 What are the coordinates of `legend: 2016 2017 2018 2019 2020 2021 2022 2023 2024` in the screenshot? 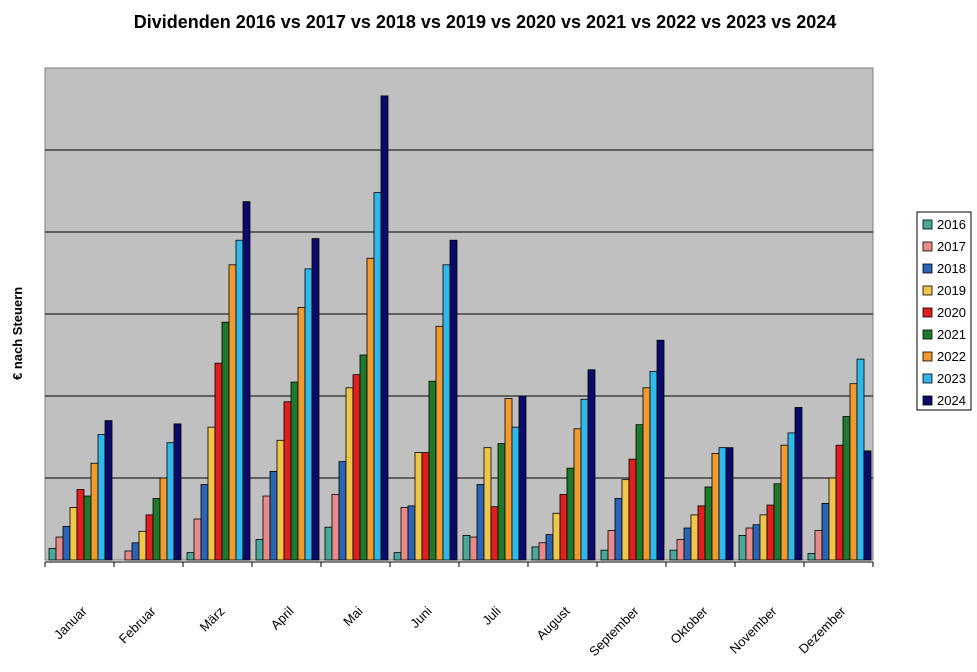 It's located at (944, 311).